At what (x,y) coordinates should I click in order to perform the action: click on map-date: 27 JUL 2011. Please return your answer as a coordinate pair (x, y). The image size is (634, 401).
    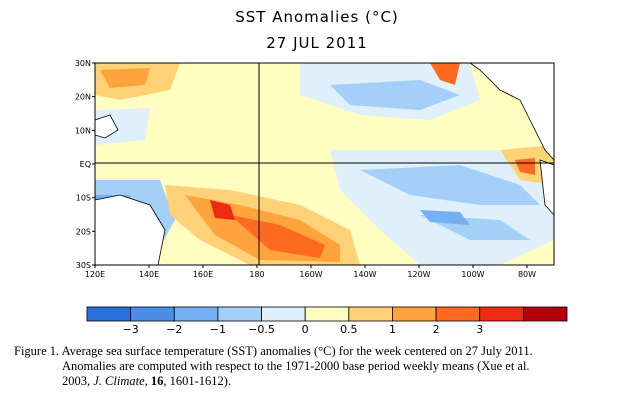
    Looking at the image, I should click on (317, 43).